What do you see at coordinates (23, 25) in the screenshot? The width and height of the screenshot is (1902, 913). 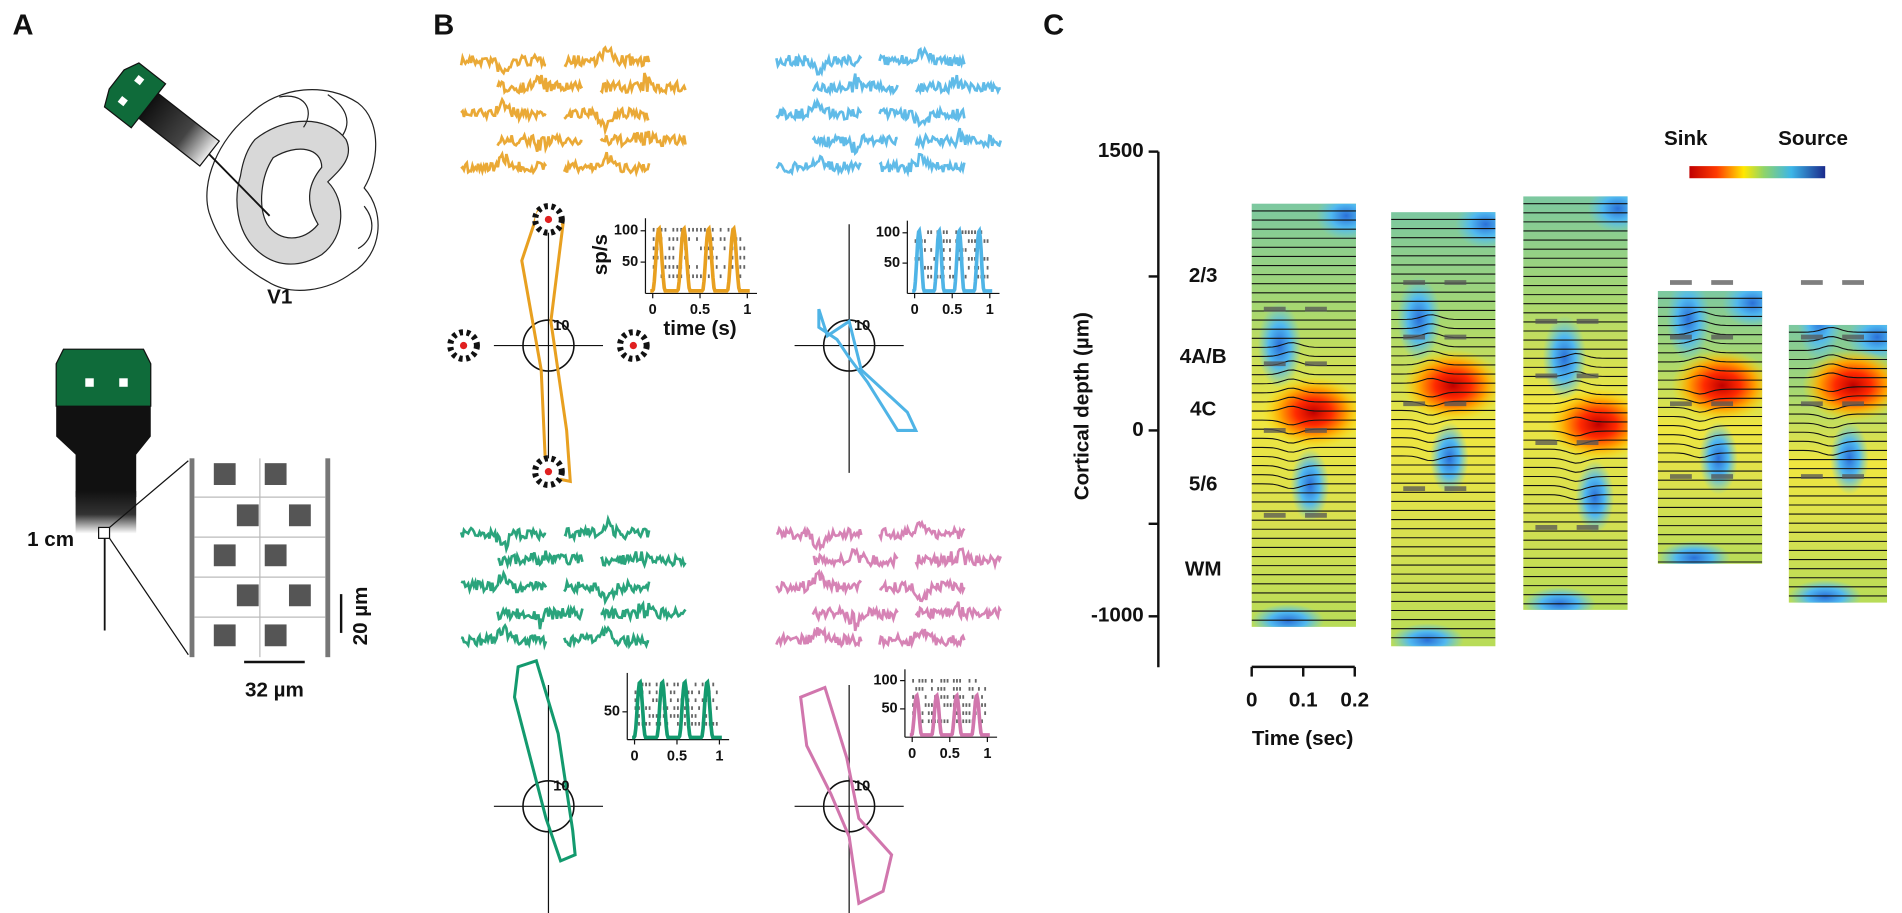 I see `panel-label: A` at bounding box center [23, 25].